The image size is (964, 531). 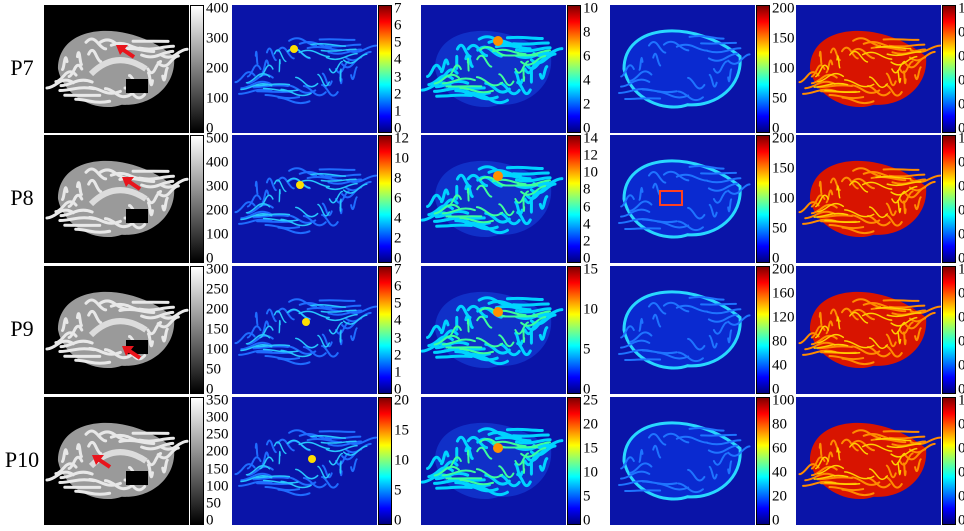 I want to click on colorbar-tick-label: 3, so click(x=398, y=77).